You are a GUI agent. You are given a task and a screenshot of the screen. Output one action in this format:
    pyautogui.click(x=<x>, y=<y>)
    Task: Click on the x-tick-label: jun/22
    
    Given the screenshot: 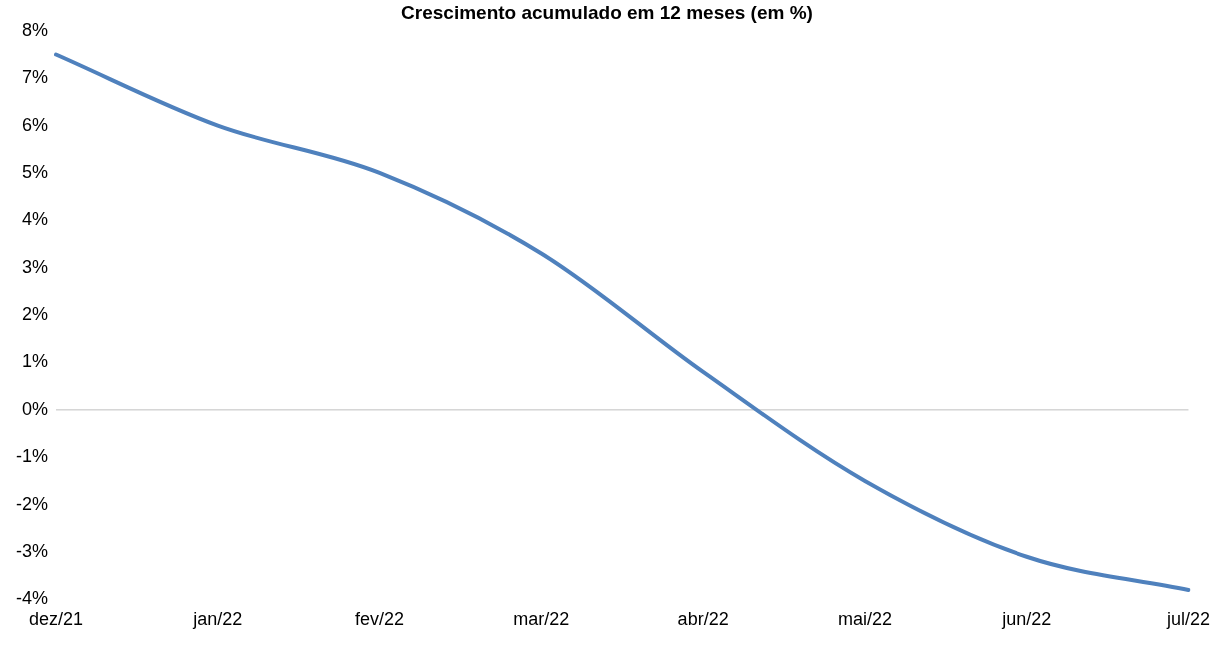 What is the action you would take?
    pyautogui.click(x=1026, y=619)
    